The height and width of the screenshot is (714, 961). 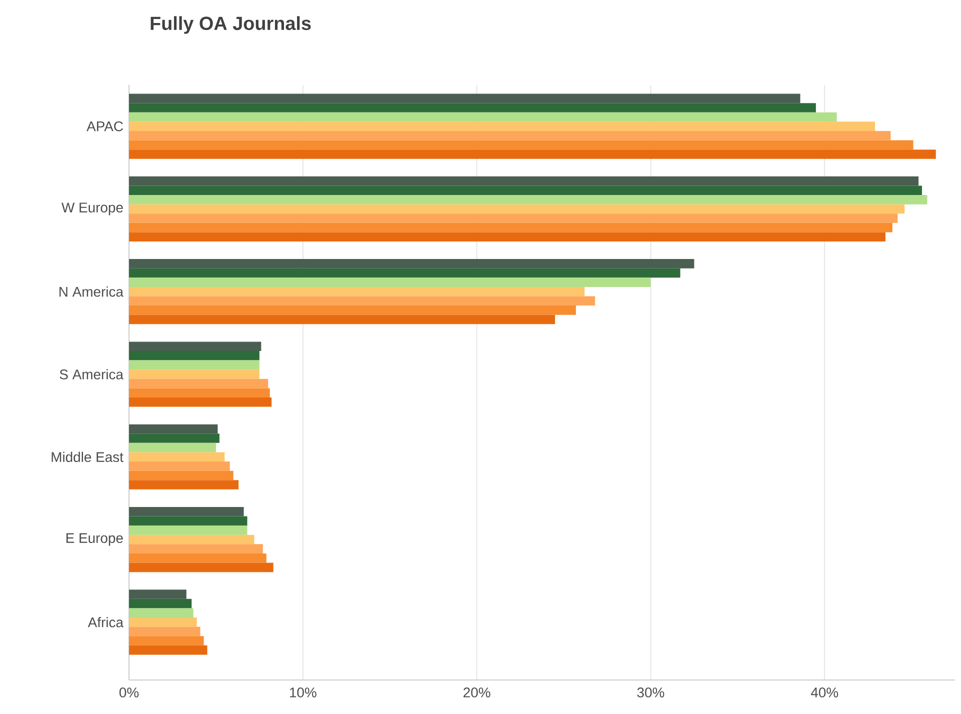 I want to click on y-tick-label: S America, so click(x=92, y=374).